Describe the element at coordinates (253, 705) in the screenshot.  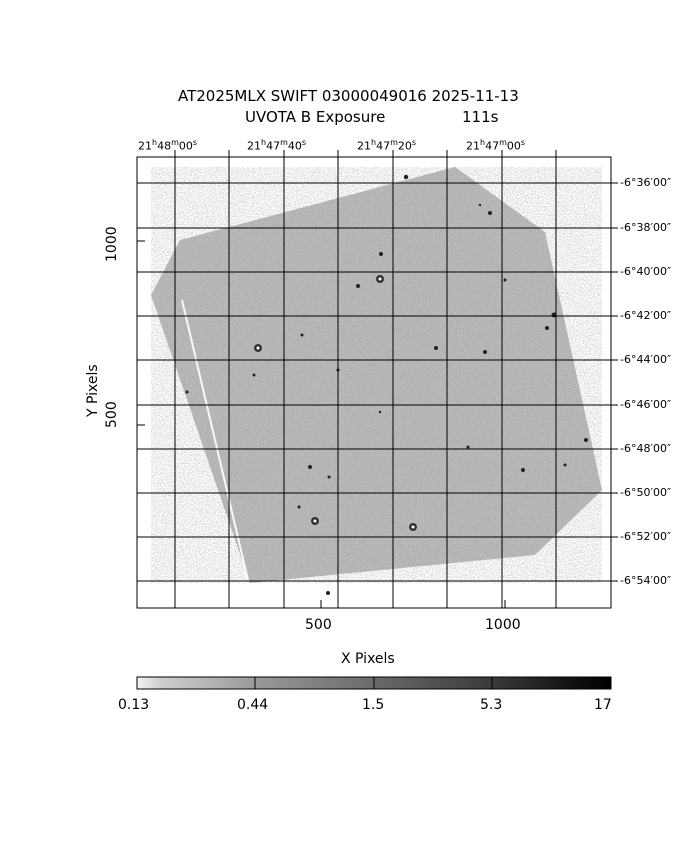
I see `colorbar-label-1: 0.44` at that location.